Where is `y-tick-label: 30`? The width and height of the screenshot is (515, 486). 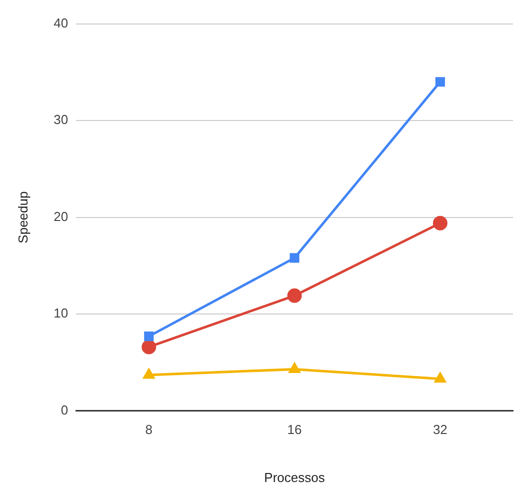
y-tick-label: 30 is located at coordinates (61, 120).